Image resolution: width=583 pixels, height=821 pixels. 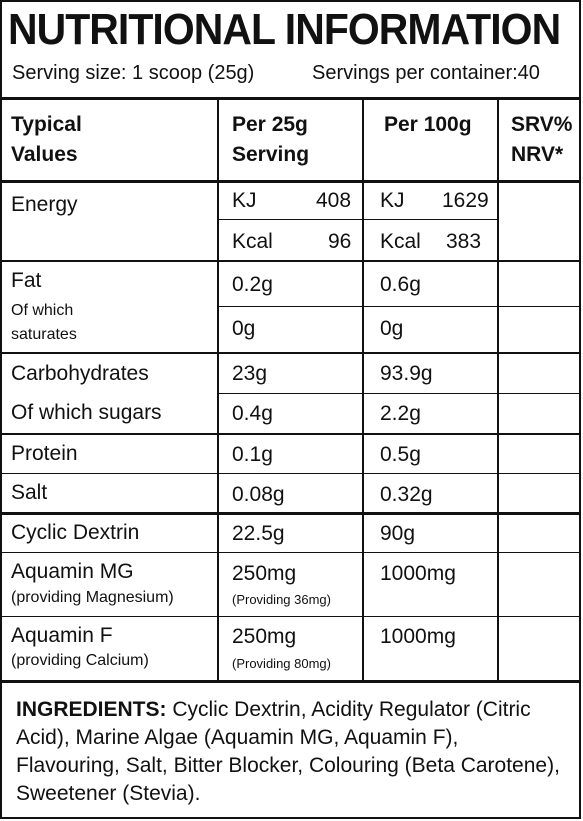 What do you see at coordinates (86, 412) in the screenshot?
I see `row-sugars-label: Of which sugars` at bounding box center [86, 412].